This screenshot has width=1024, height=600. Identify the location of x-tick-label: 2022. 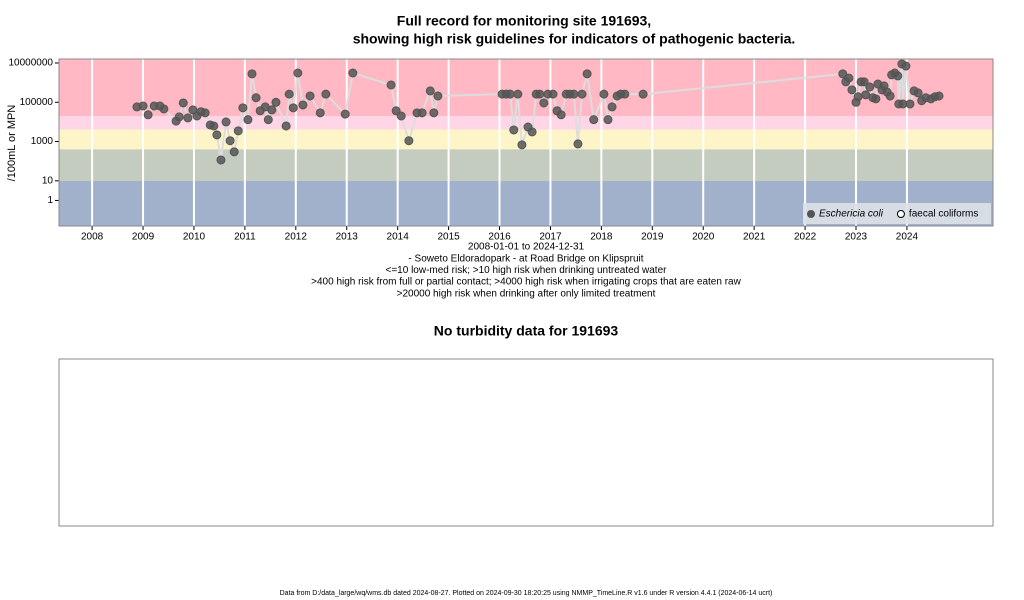
(805, 237).